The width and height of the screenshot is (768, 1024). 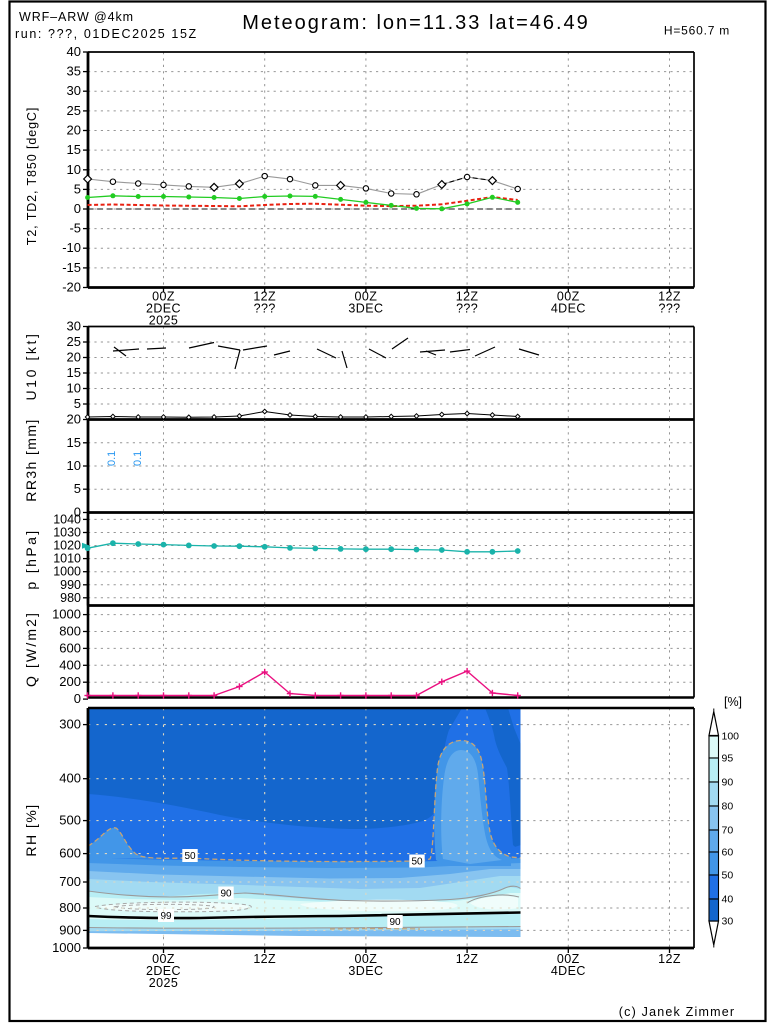 What do you see at coordinates (31, 365) in the screenshot?
I see `svg-text: U10 [kt]` at bounding box center [31, 365].